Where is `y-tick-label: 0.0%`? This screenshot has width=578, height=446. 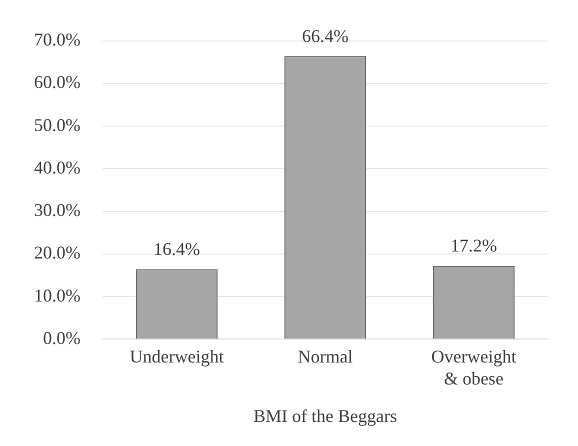 y-tick-label: 0.0% is located at coordinates (61, 338).